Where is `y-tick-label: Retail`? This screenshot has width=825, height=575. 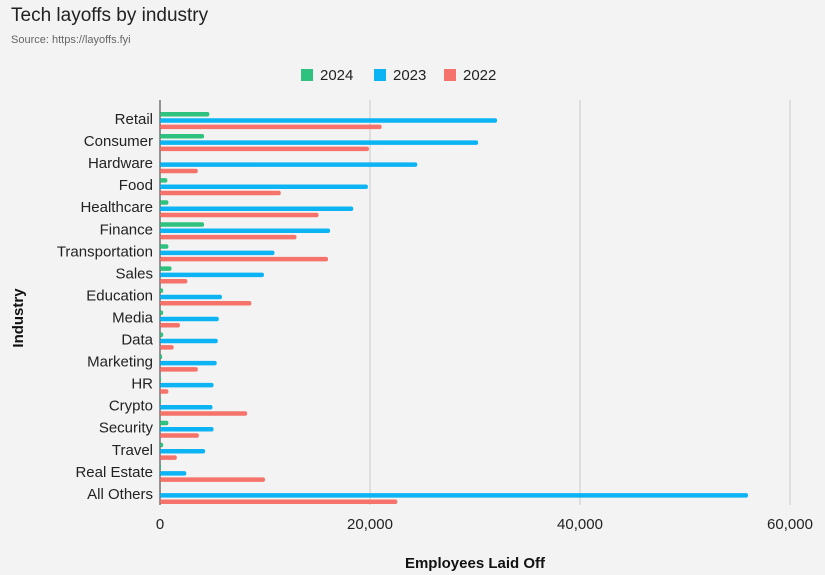 y-tick-label: Retail is located at coordinates (134, 119).